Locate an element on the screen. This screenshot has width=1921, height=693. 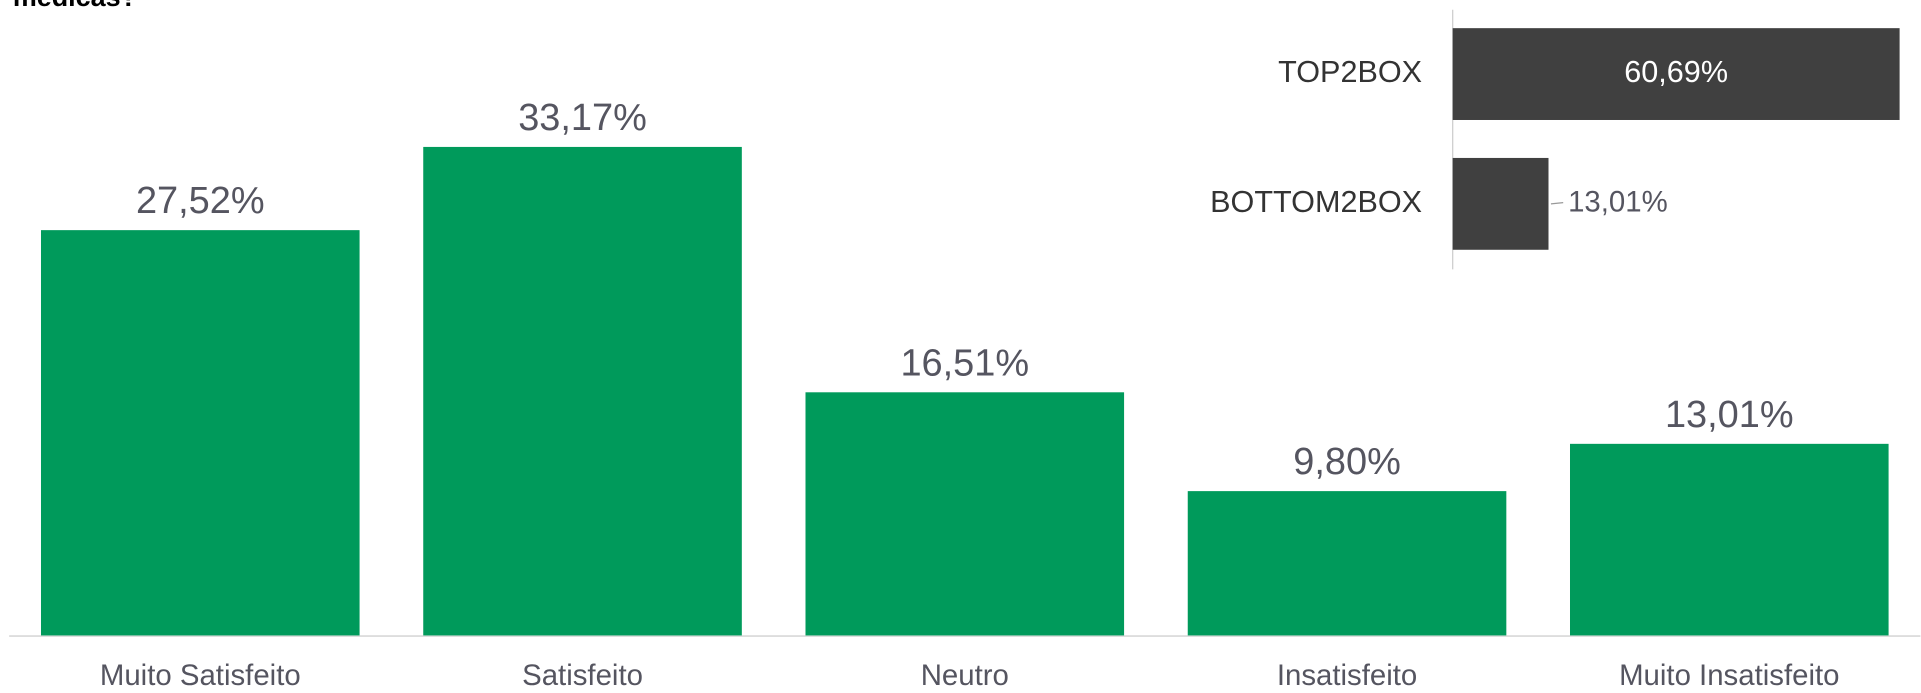
x-tick-label: Insatisfeito is located at coordinates (1347, 675).